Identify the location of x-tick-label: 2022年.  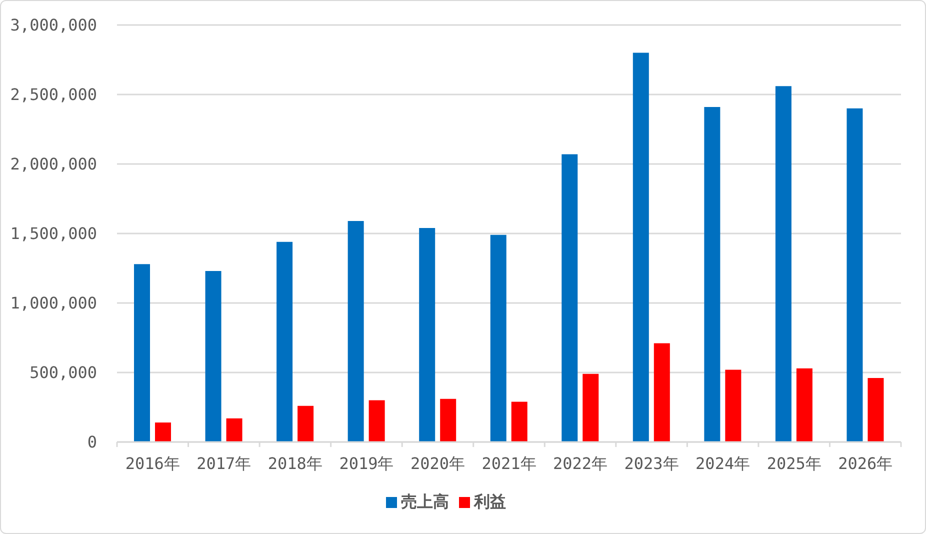
(580, 463).